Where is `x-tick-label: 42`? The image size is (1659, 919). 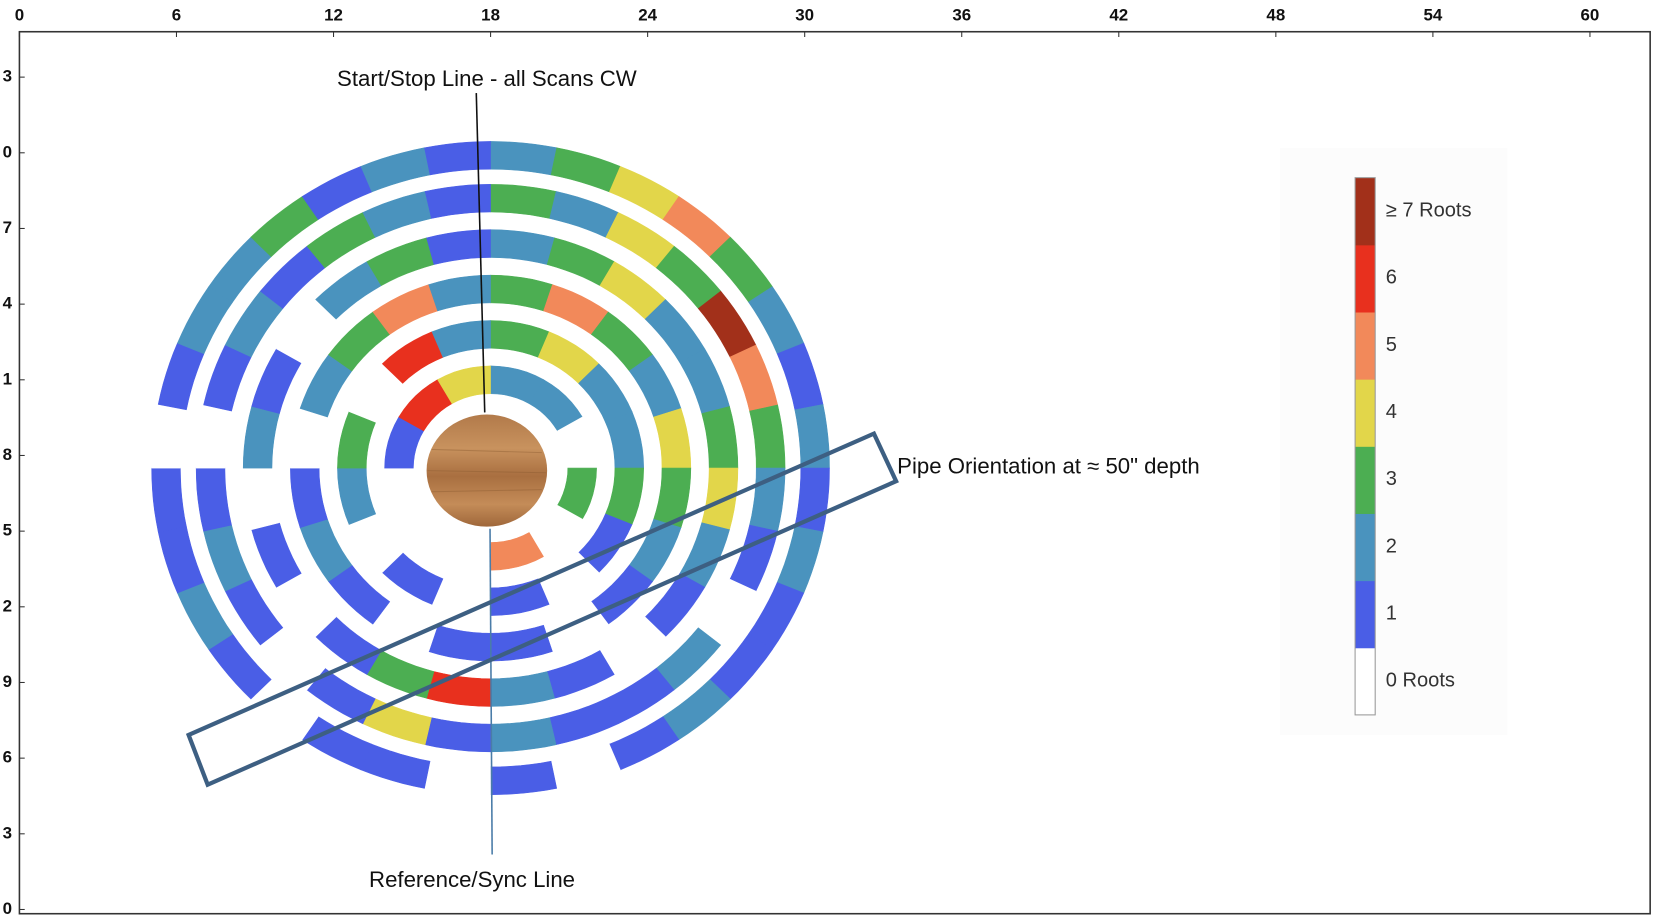 x-tick-label: 42 is located at coordinates (1118, 14).